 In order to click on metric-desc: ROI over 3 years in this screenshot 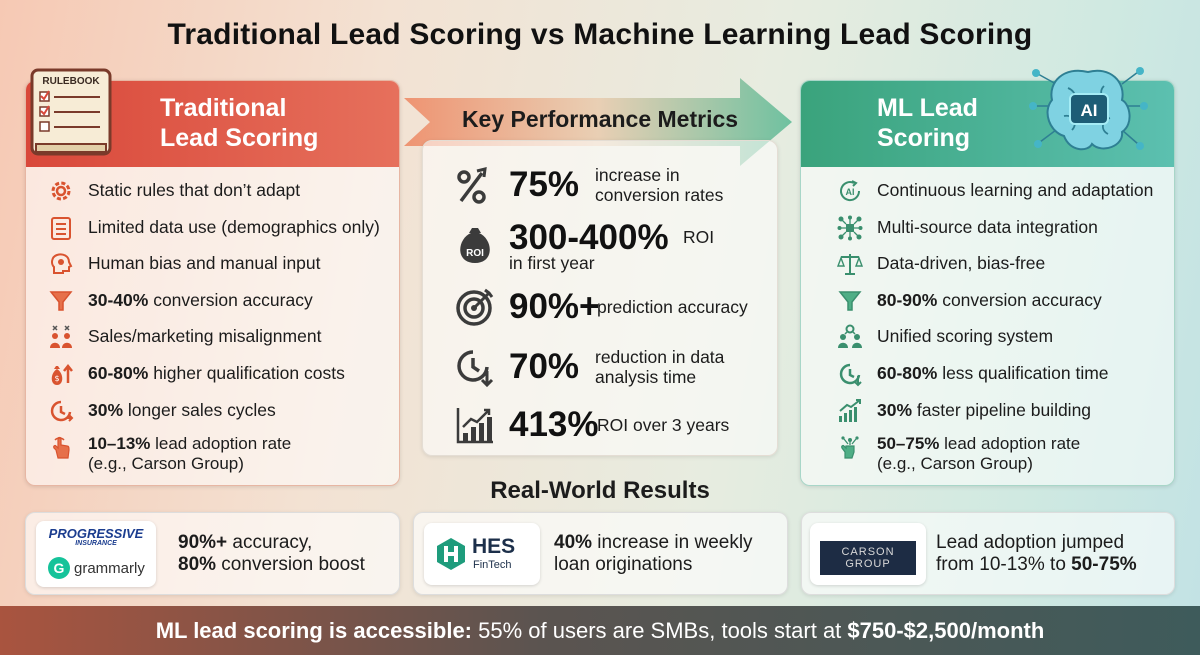, I will do `click(663, 425)`.